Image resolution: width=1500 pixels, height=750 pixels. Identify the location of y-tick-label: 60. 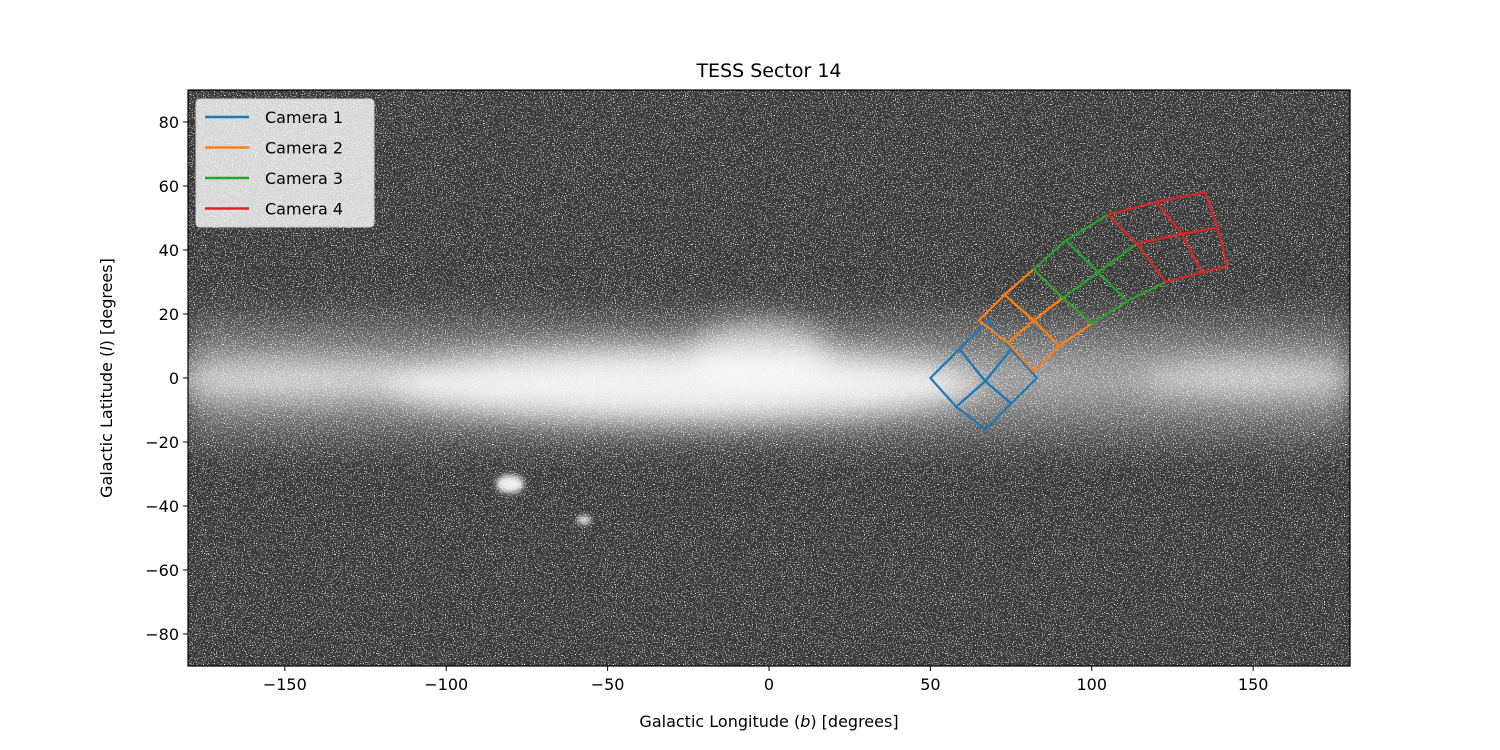
(169, 186).